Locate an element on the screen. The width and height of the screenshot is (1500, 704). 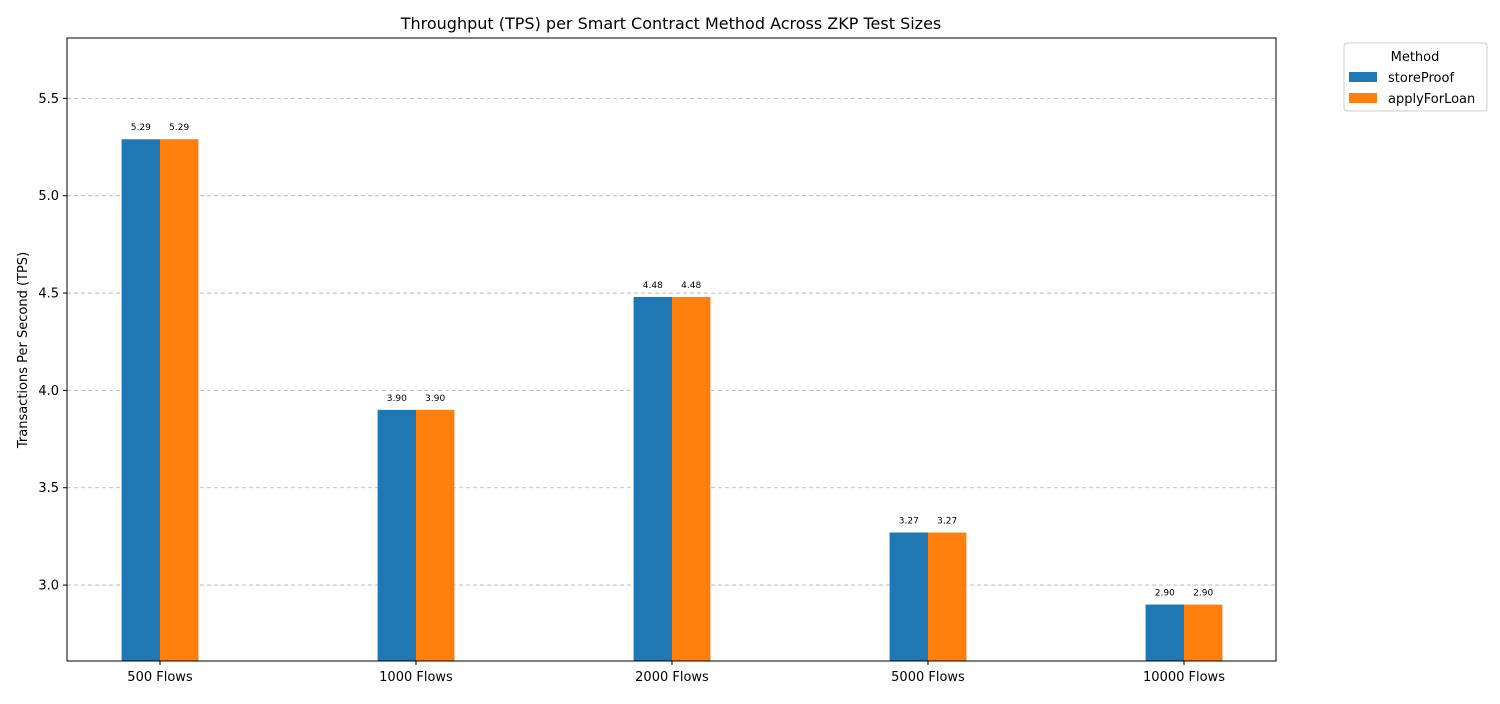
y-axis-label: Transactions Per Second (TPS) is located at coordinates (23, 350).